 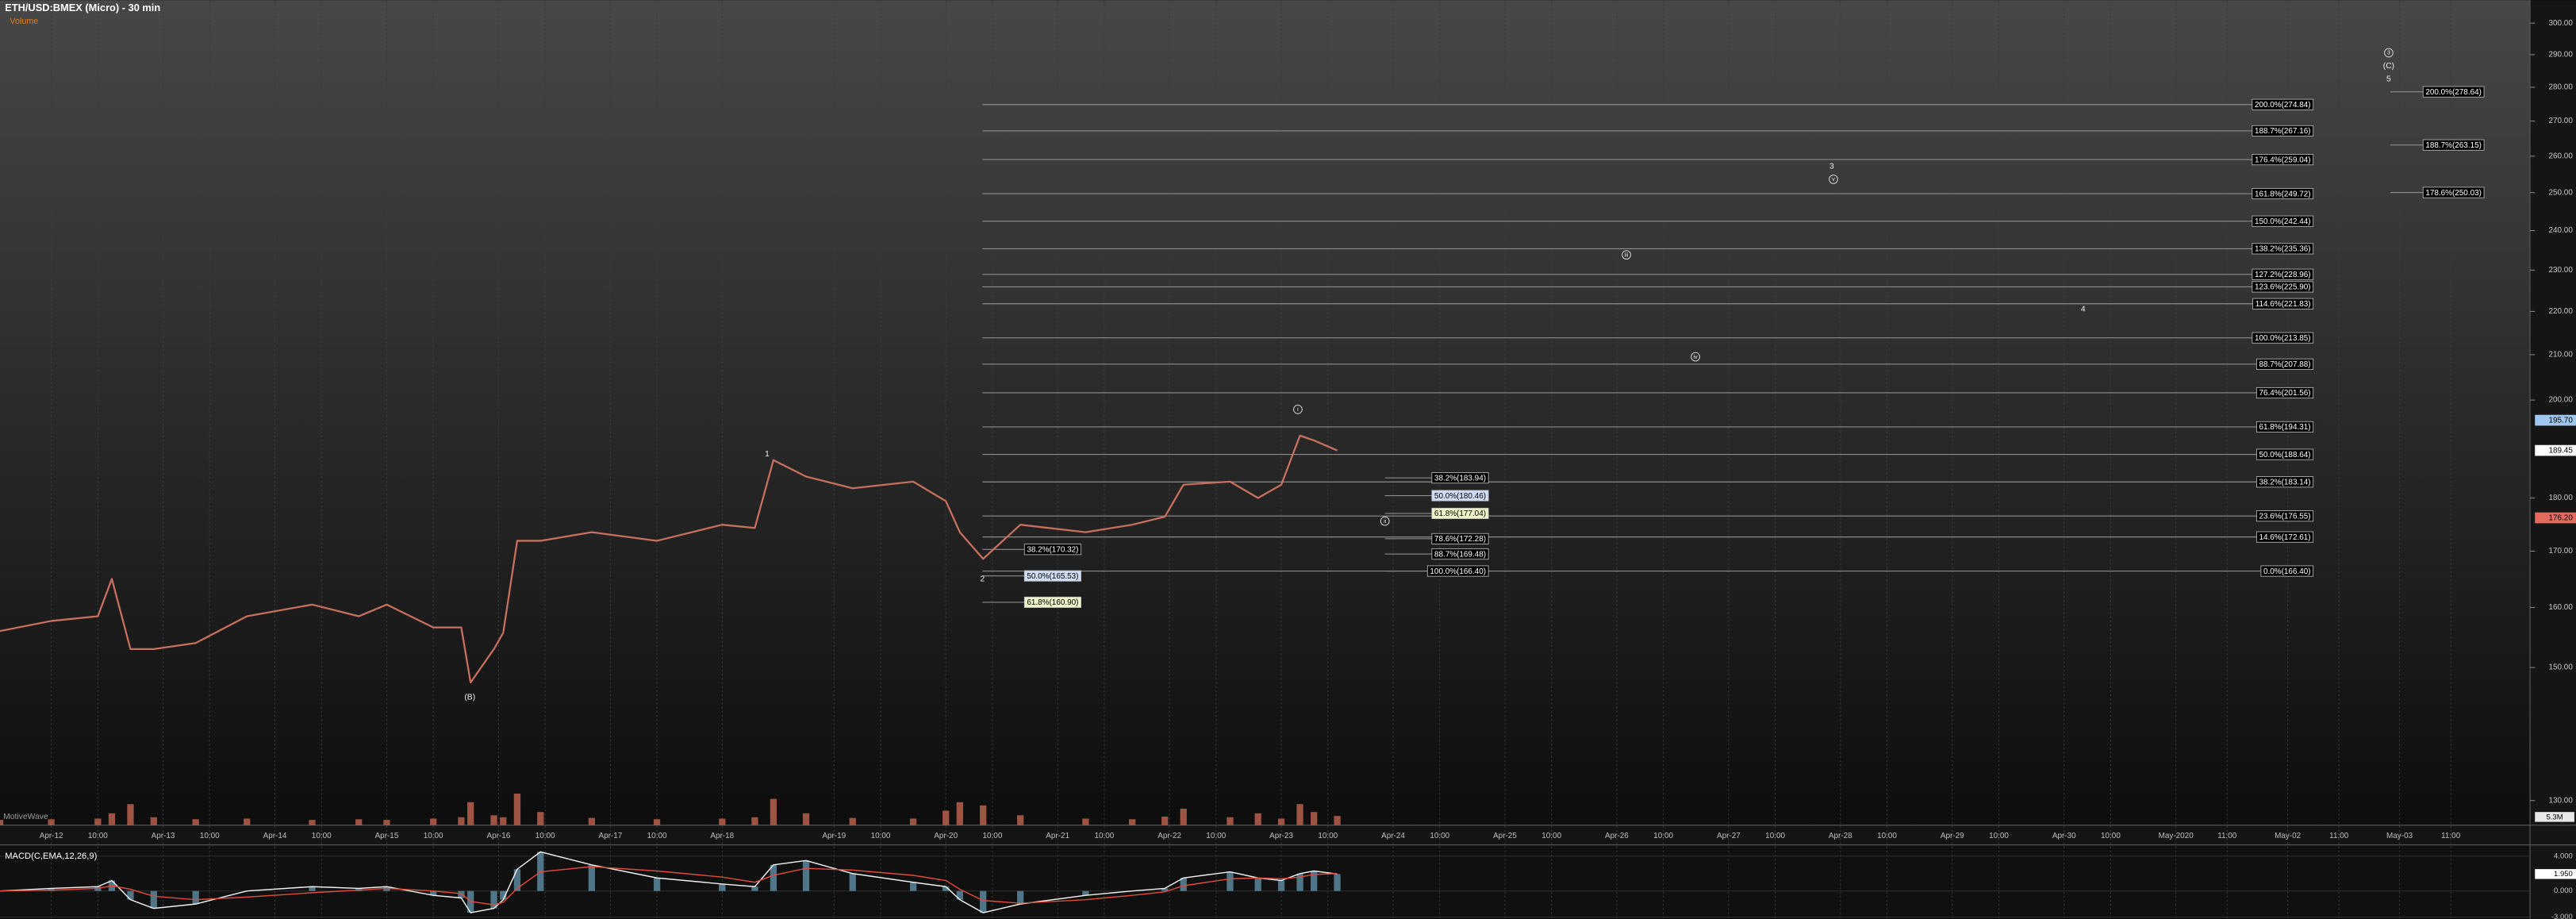 What do you see at coordinates (51, 856) in the screenshot?
I see `macd-title: MACD(C,EMA,12,26,9)` at bounding box center [51, 856].